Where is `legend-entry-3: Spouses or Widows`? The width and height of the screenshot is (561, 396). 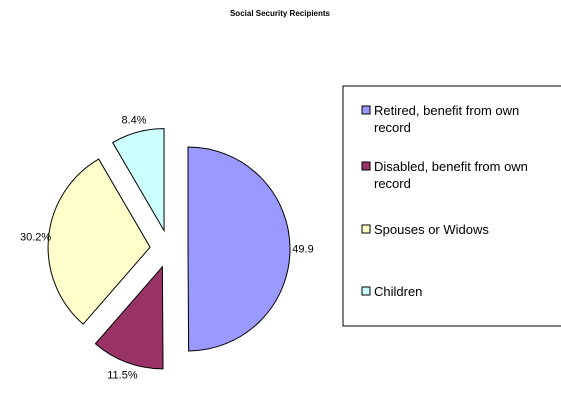 legend-entry-3: Spouses or Widows is located at coordinates (425, 229).